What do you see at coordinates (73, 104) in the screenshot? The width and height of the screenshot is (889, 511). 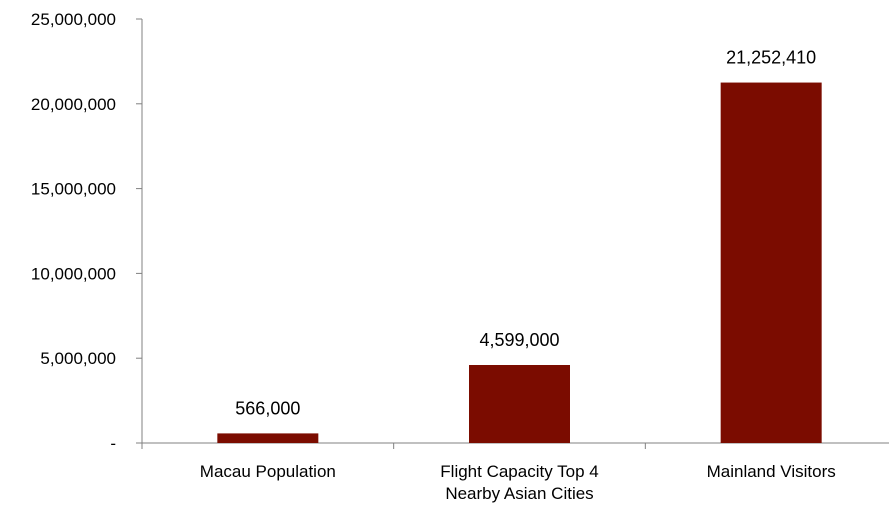 I see `y-tick-label: 20,000,000` at bounding box center [73, 104].